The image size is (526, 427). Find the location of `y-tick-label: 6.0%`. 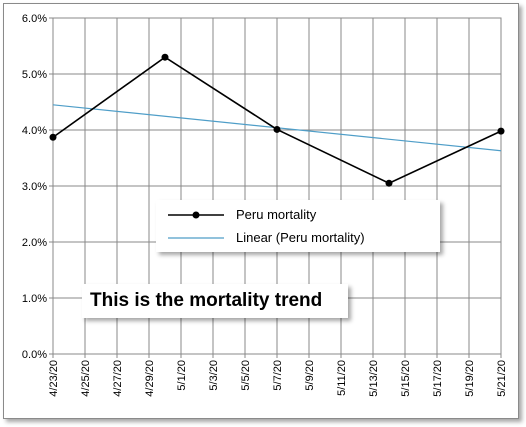

y-tick-label: 6.0% is located at coordinates (34, 19).